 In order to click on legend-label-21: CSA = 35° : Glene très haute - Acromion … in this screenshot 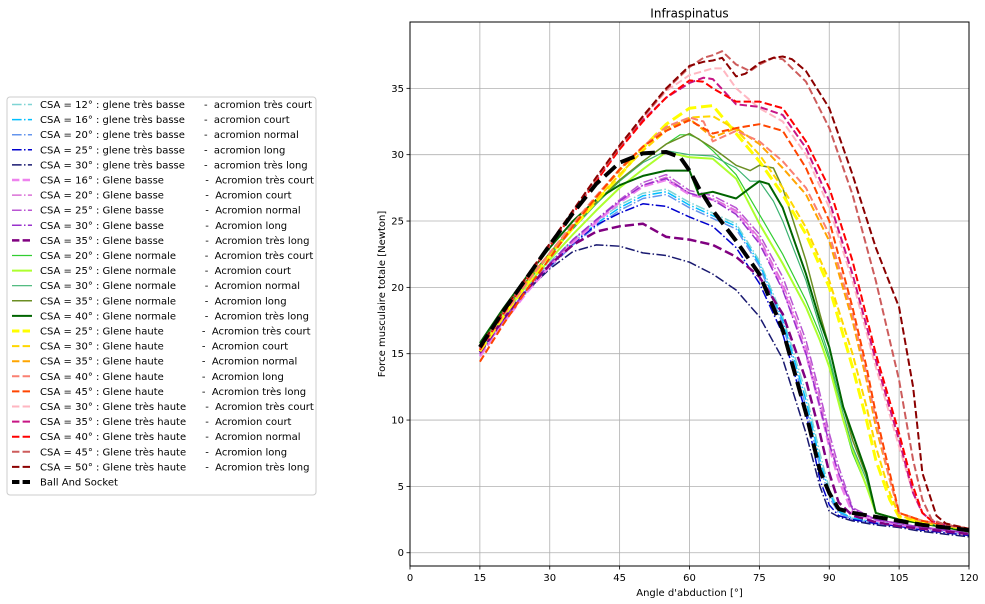, I will do `click(166, 422)`.